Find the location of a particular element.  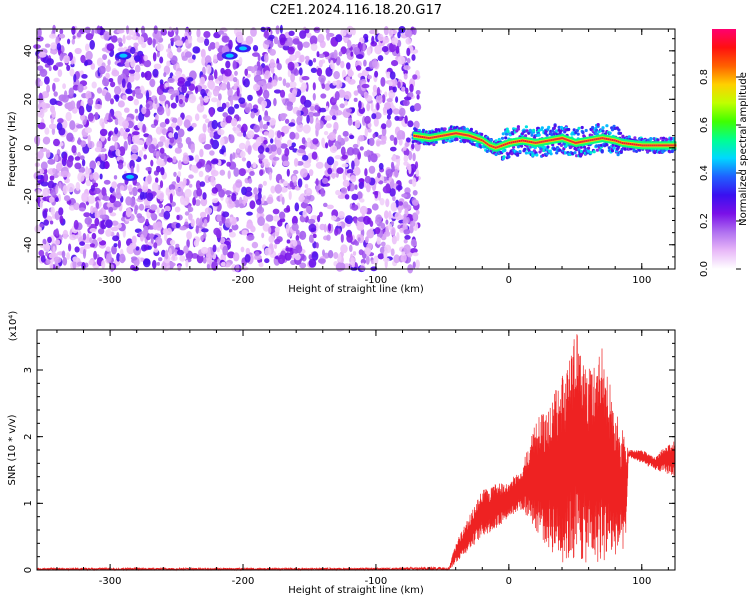

colorbar-tick-label: 0.0 is located at coordinates (704, 269).